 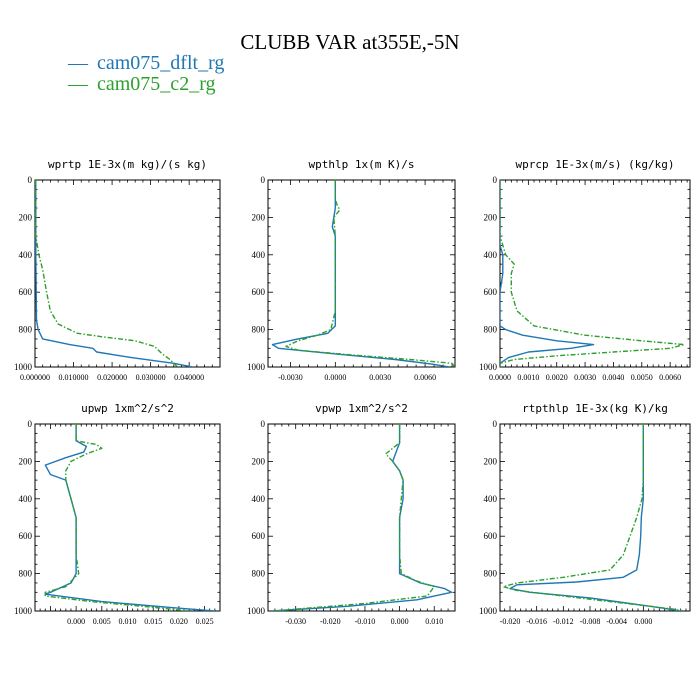 I want to click on legend-label-c2: cam075_c2_rg, so click(x=156, y=84).